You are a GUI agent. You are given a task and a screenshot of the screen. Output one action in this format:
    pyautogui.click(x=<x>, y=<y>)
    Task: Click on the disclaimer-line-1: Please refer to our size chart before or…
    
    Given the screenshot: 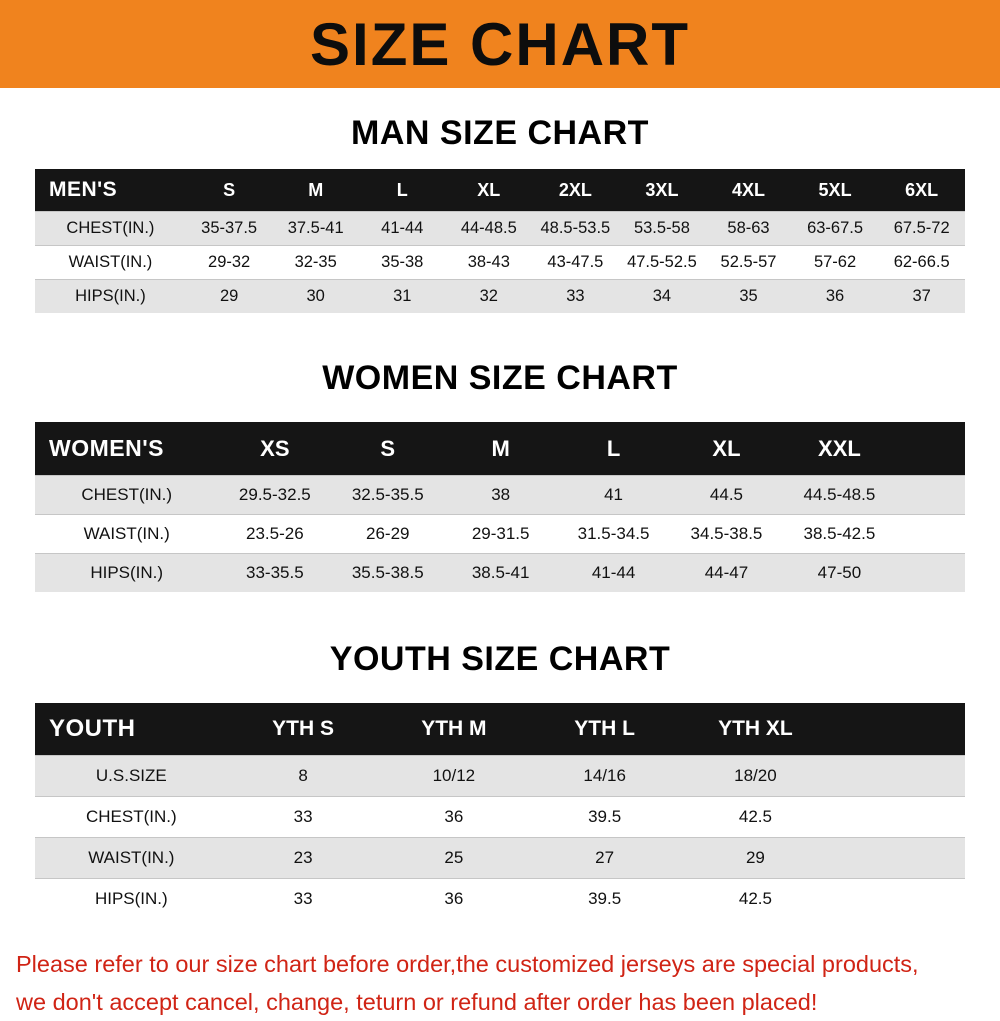 What is the action you would take?
    pyautogui.click(x=467, y=964)
    